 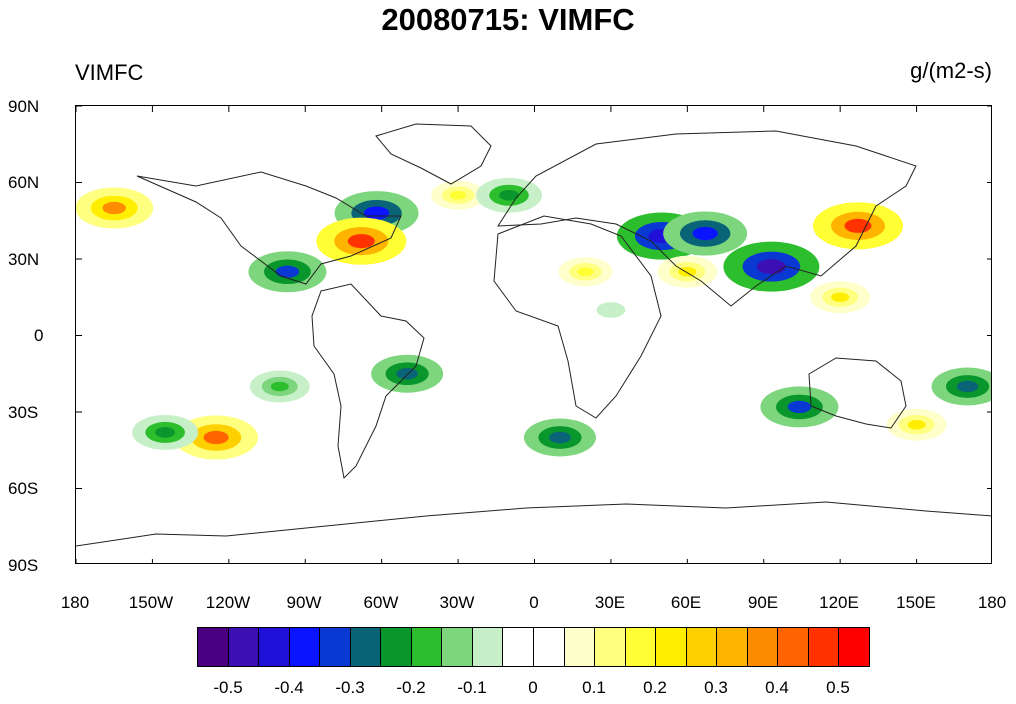 What do you see at coordinates (857, 393) in the screenshot?
I see `coastline-australia` at bounding box center [857, 393].